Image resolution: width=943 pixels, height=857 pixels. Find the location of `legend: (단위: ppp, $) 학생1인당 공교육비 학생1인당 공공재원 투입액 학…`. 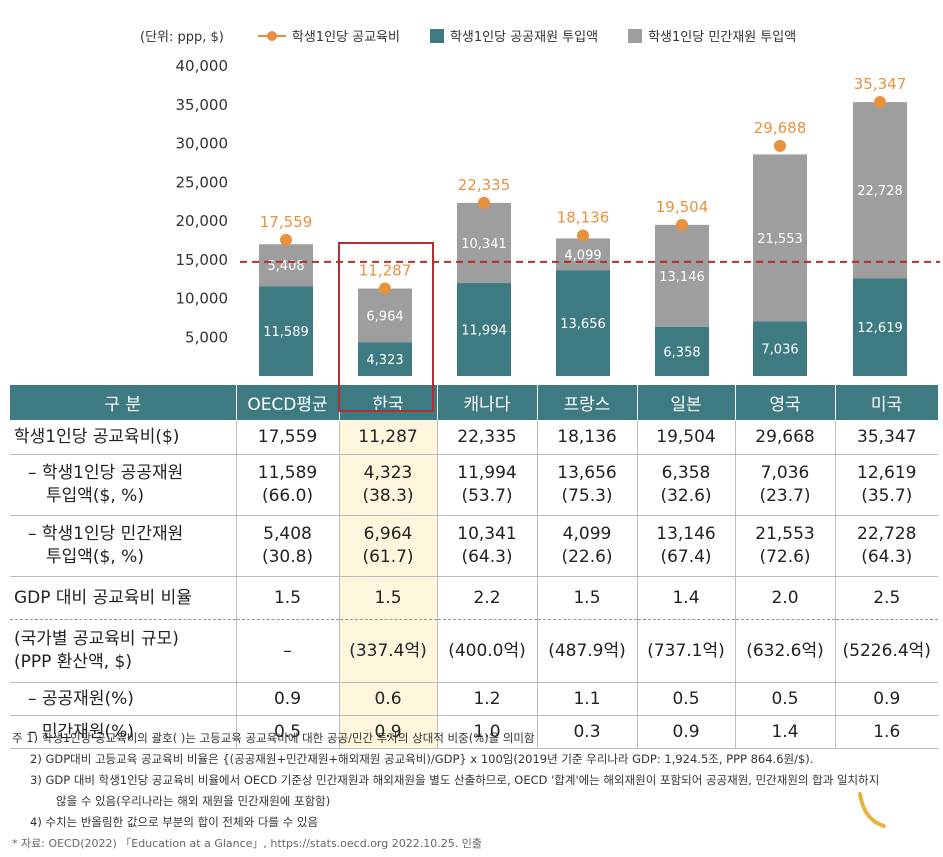

legend: (단위: ppp, $) 학생1인당 공교육비 학생1인당 공공재원 투입액 학… is located at coordinates (483, 35).